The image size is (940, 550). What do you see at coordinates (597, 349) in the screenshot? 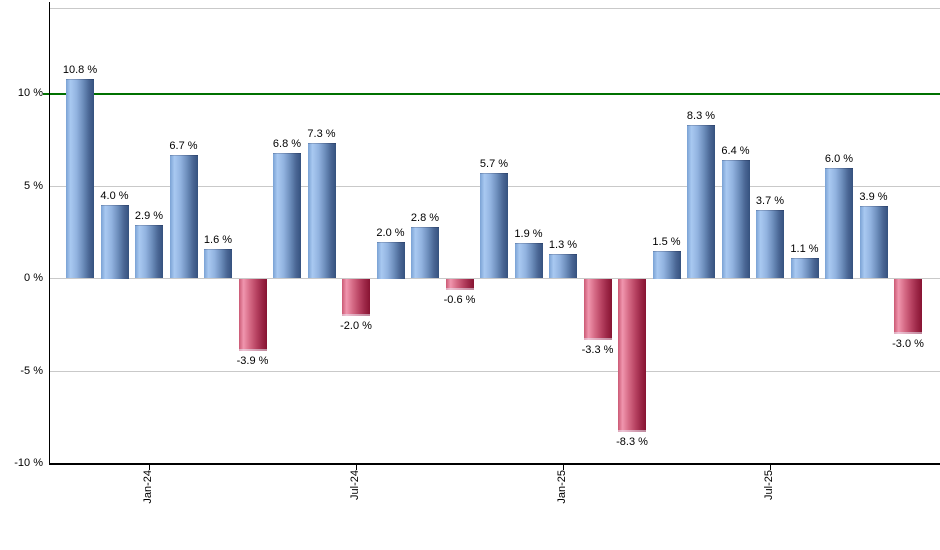
I see `bar-value-label: -3.3 %` at bounding box center [597, 349].